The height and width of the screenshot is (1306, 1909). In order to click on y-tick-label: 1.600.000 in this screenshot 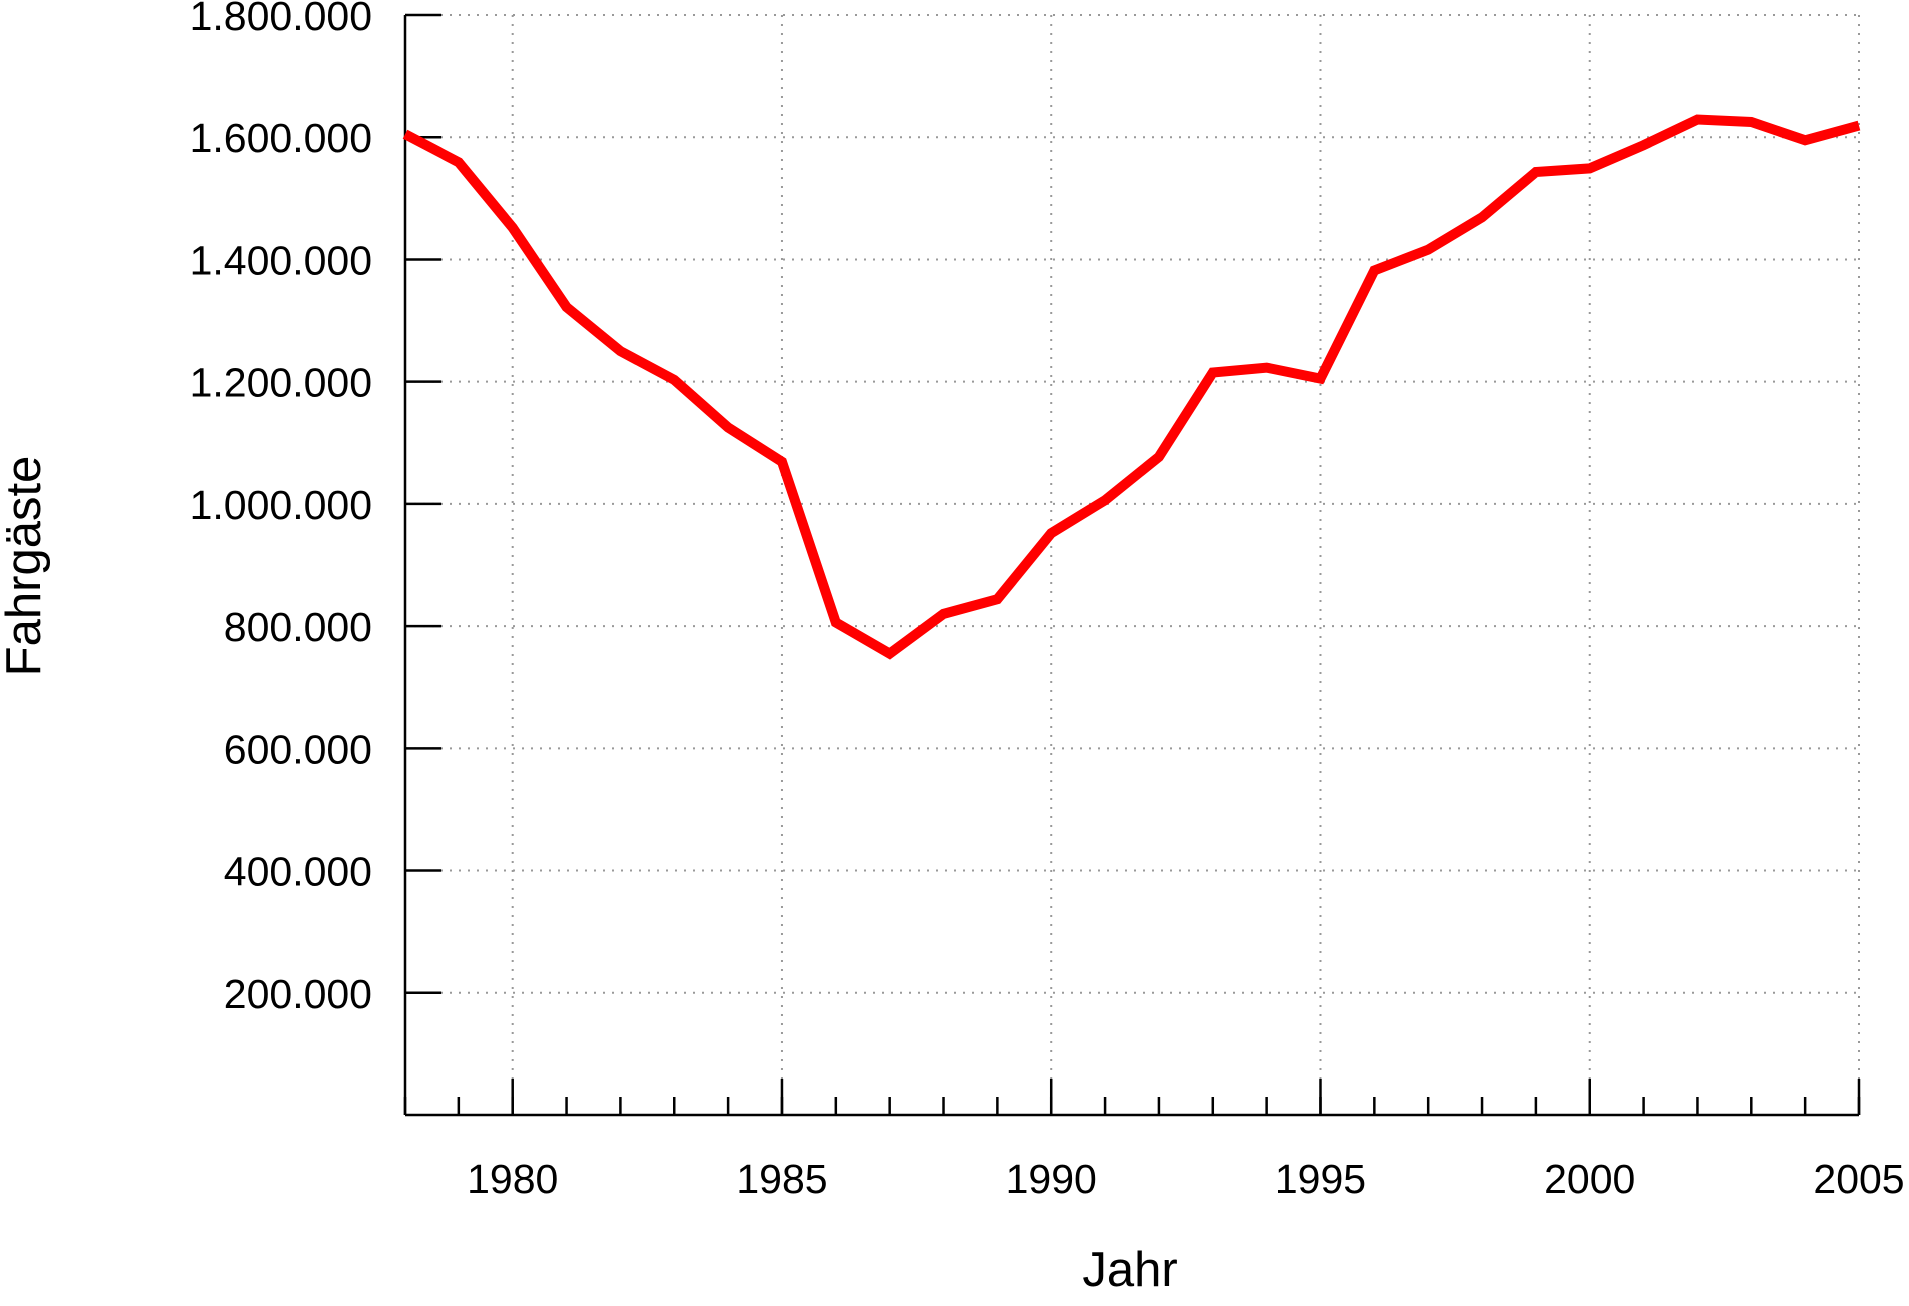, I will do `click(281, 138)`.